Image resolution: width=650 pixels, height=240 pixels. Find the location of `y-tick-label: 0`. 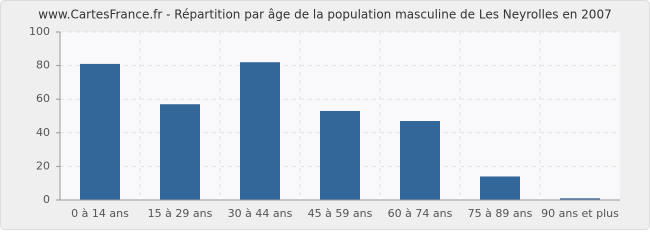

y-tick-label: 0 is located at coordinates (46, 199).